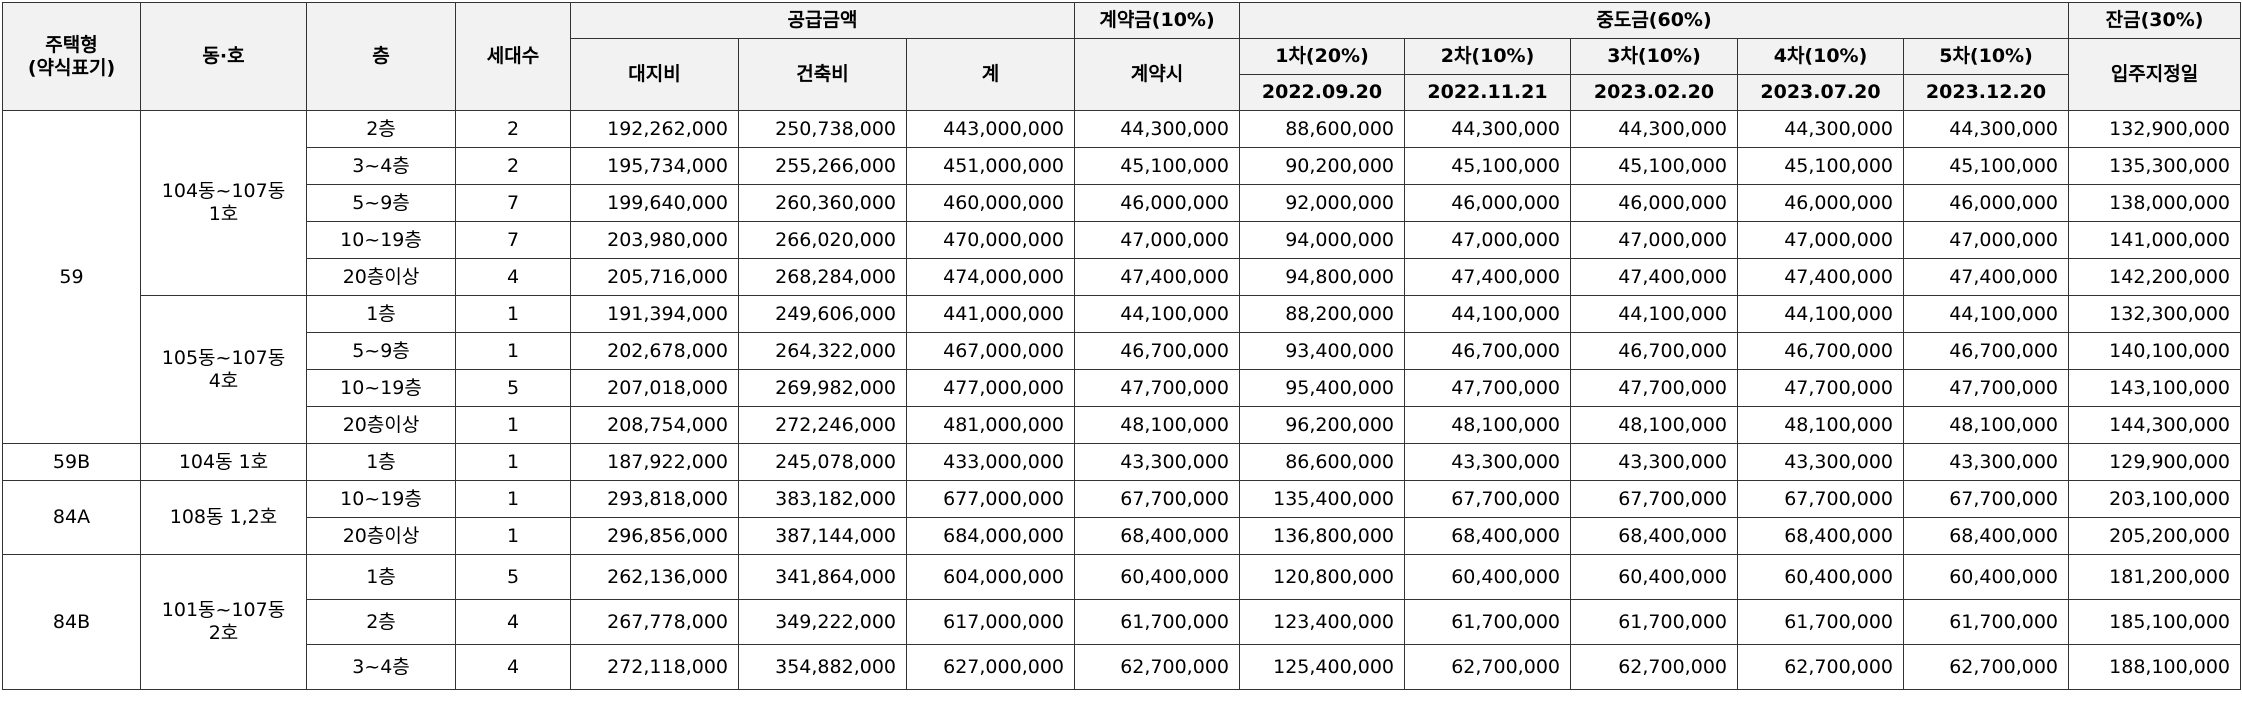 The height and width of the screenshot is (712, 2242). What do you see at coordinates (1322, 351) in the screenshot?
I see `cell-m1: 93,400,000` at bounding box center [1322, 351].